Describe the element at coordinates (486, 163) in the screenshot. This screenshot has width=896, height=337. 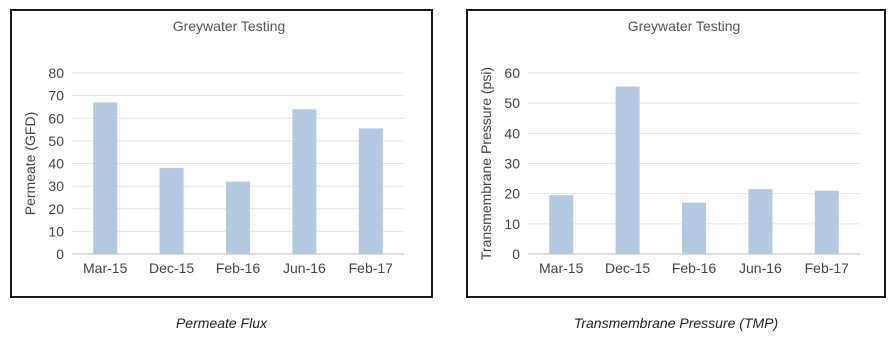
I see `y-axis-title: Transmembrane Pressure (psi)` at that location.